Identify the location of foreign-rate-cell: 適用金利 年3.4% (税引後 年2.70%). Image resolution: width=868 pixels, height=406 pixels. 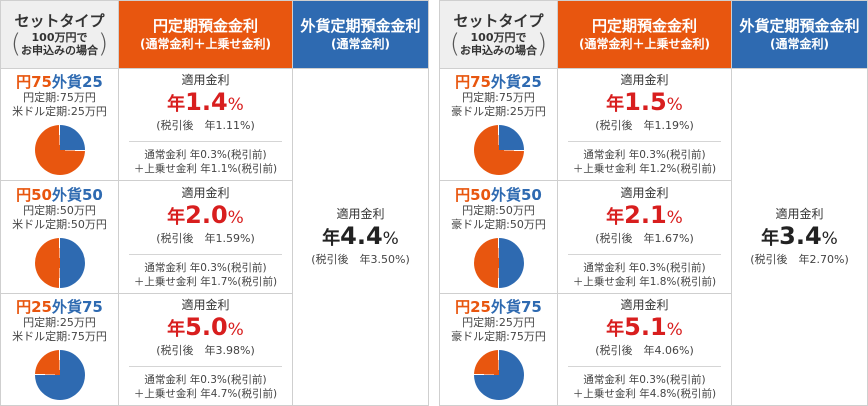
(799, 236).